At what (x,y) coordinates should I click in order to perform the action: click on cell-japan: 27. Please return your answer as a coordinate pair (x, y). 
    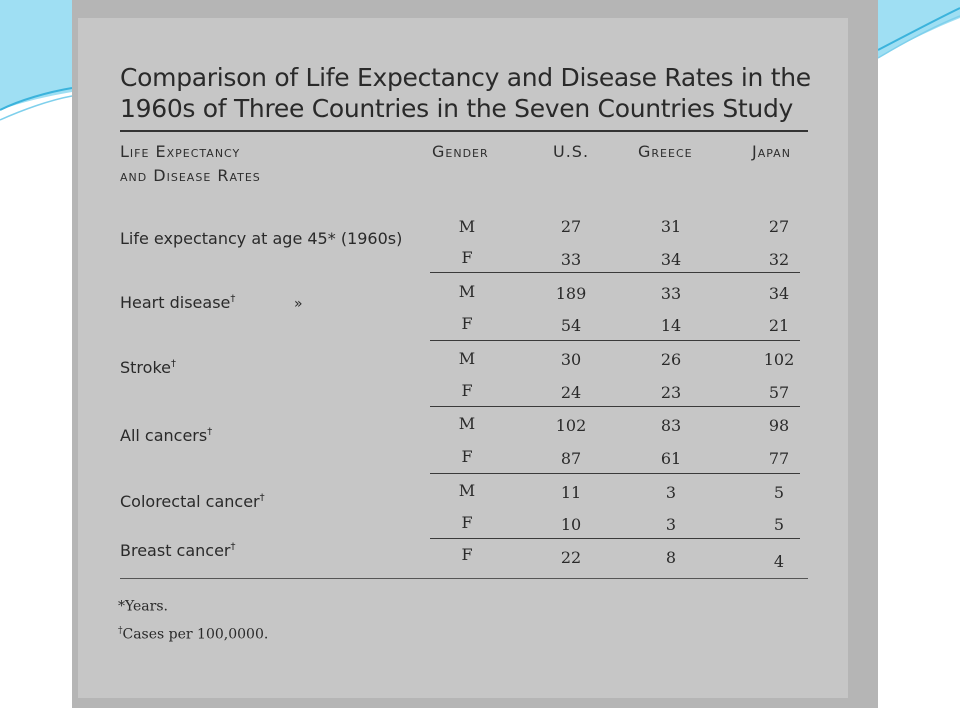
    Looking at the image, I should click on (779, 226).